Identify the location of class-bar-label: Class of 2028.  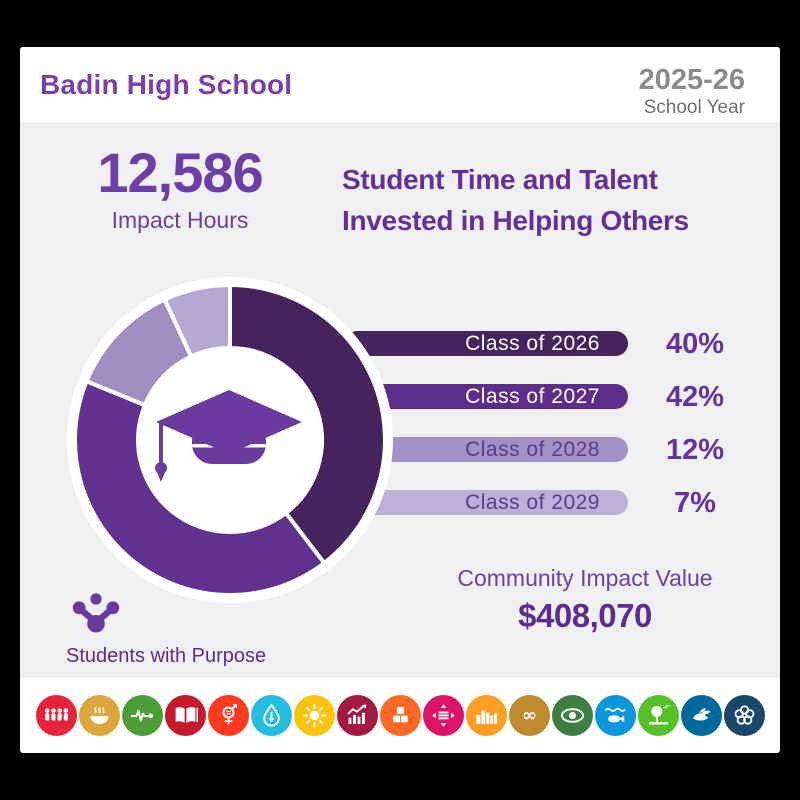
(532, 449).